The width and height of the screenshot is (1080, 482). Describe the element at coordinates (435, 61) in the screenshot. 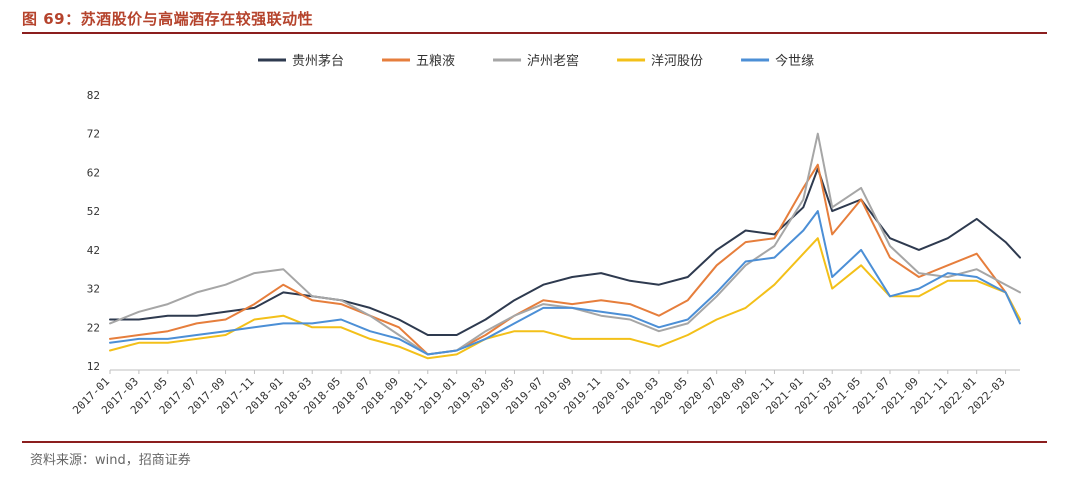

I see `legend-label: 五粮液` at that location.